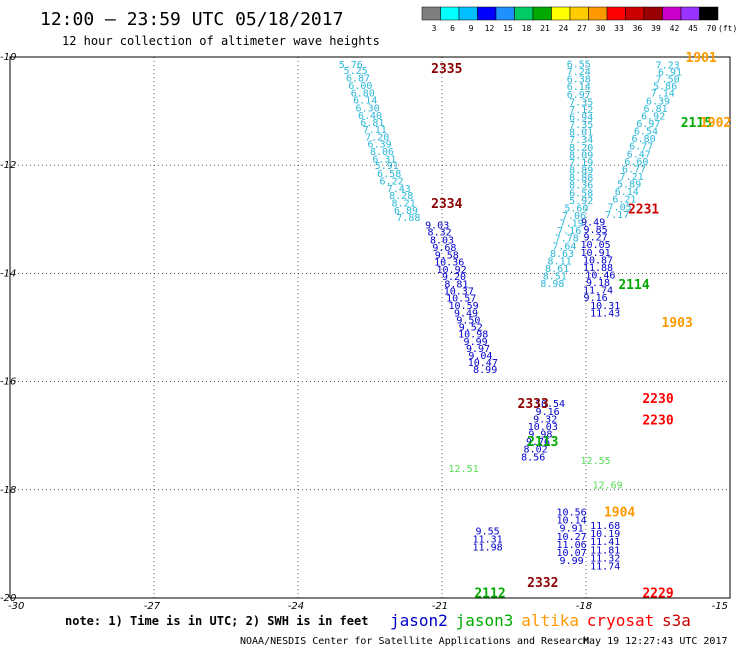 The width and height of the screenshot is (740, 650). I want to click on footer-timestamp: May 19 12:27:43 UTC 2017, so click(655, 641).